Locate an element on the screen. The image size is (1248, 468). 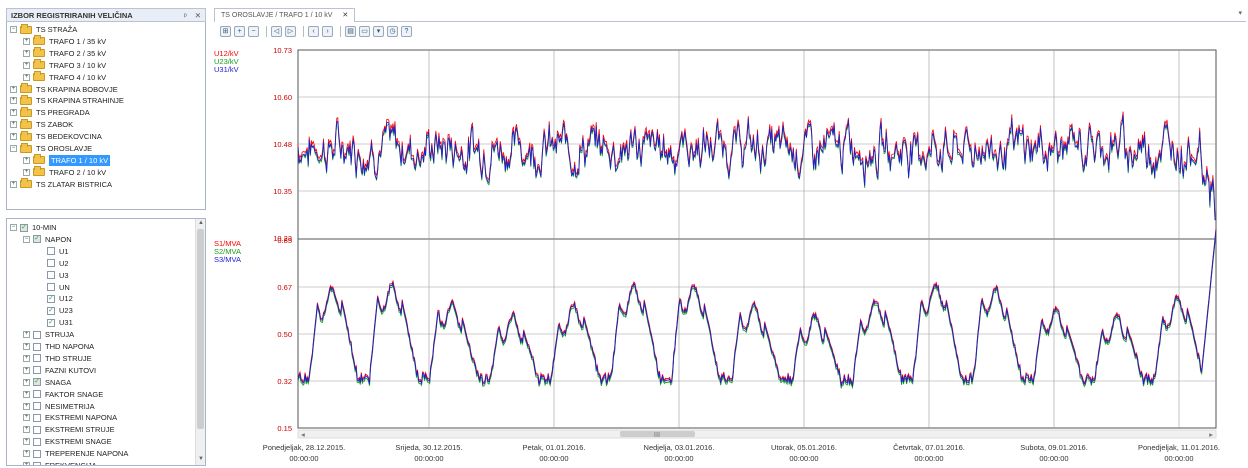
pin-icon: ᵖ is located at coordinates (185, 15).